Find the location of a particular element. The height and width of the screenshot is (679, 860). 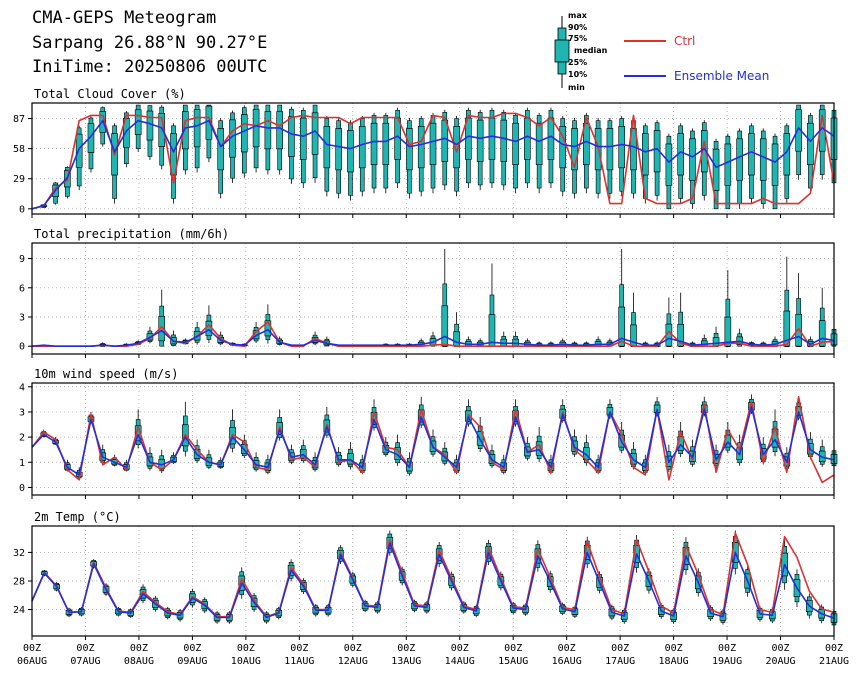

y-tick-label: 9 is located at coordinates (22, 259).